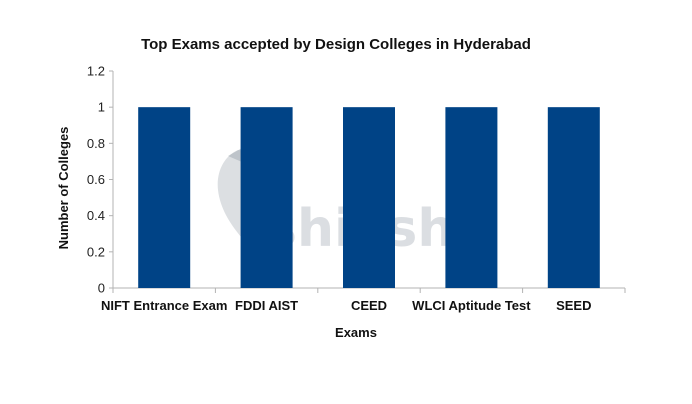 Image resolution: width=692 pixels, height=404 pixels. Describe the element at coordinates (96, 179) in the screenshot. I see `y-tick-label: 0.6` at that location.